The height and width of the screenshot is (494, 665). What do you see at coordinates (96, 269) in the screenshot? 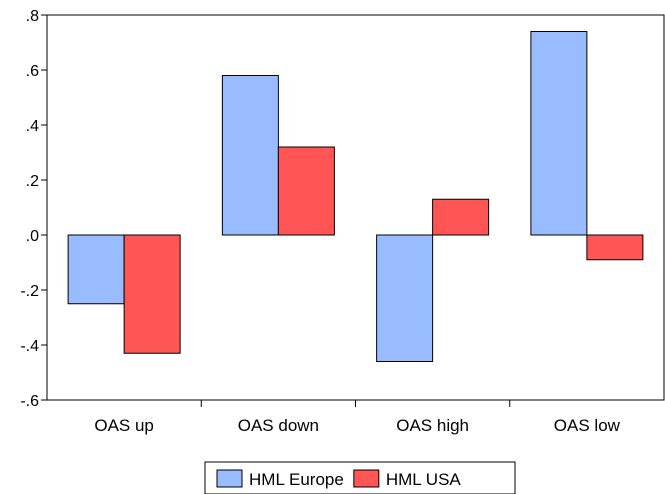
I see `bar-hml-europe-oas-up` at bounding box center [96, 269].